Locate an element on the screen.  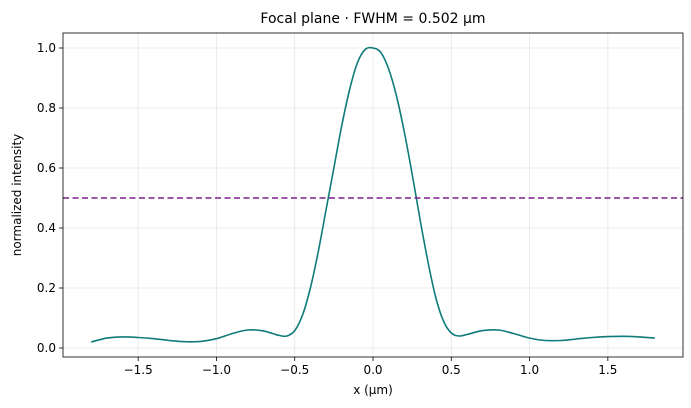
x-axis-label: x (µm) is located at coordinates (373, 390).